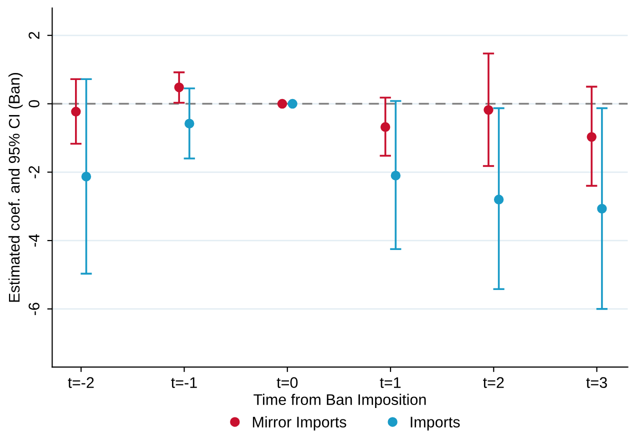  I want to click on x-tick-label: t=0, so click(287, 382).